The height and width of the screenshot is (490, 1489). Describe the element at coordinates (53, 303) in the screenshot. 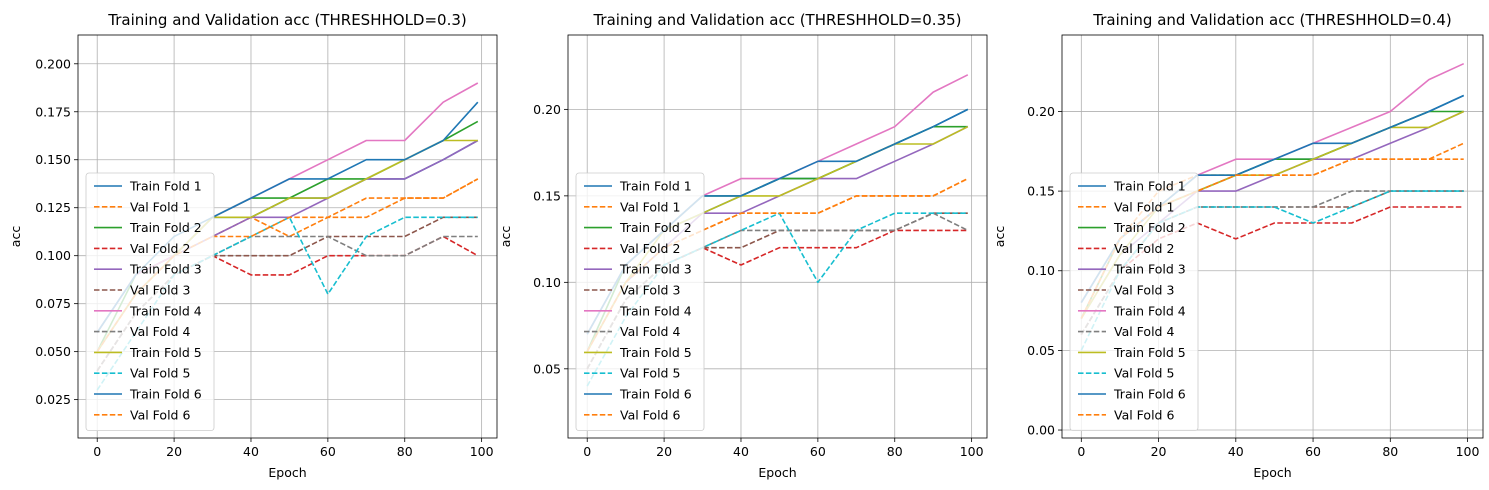

I see `y-tick-label: 0.075` at that location.